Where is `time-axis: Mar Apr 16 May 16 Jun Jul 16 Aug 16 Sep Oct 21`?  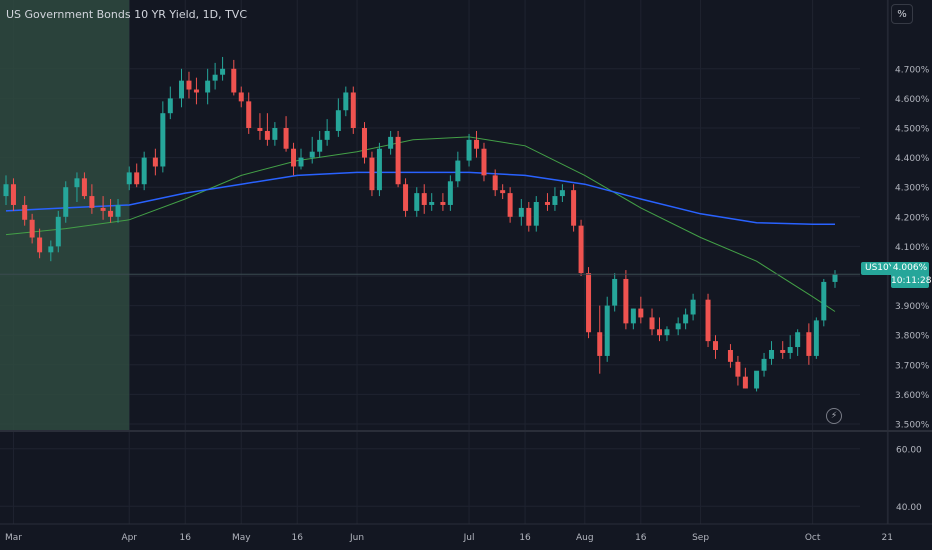
time-axis: Mar Apr 16 May 16 Jun Jul 16 Aug 16 Sep Oct 21 is located at coordinates (449, 538).